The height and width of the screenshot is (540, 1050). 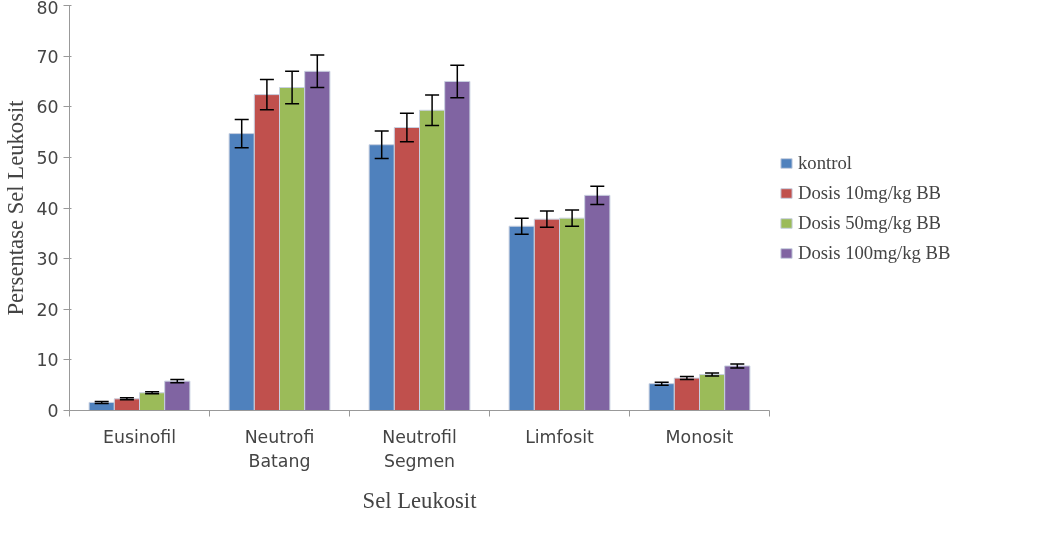 What do you see at coordinates (419, 448) in the screenshot?
I see `x-tick-label: Neutrofil Segmen` at bounding box center [419, 448].